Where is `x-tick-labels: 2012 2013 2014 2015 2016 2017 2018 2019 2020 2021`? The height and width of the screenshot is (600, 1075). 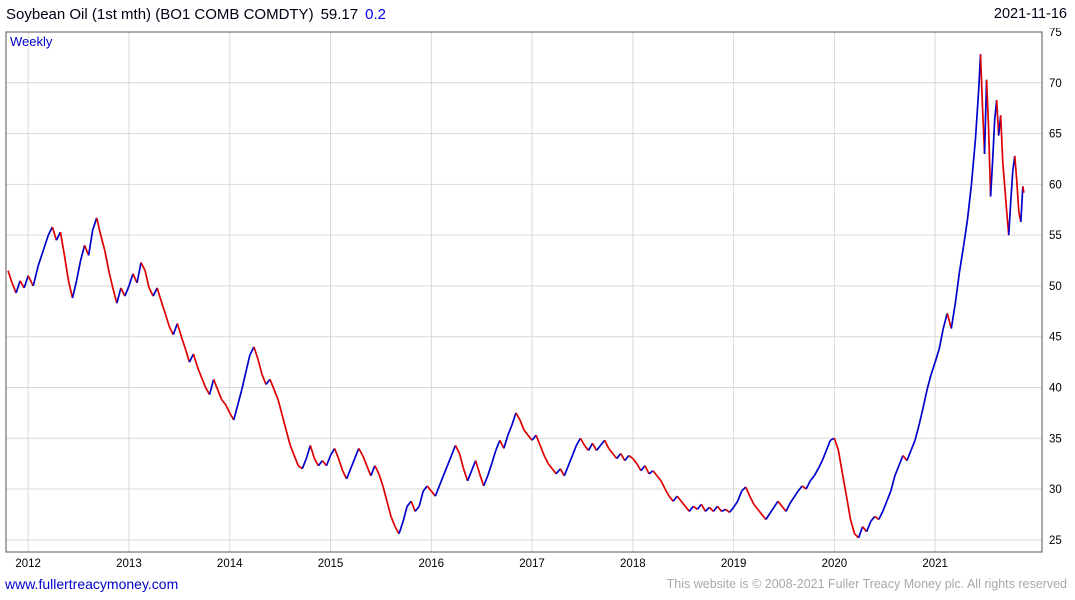 x-tick-labels: 2012 2013 2014 2015 2016 2017 2018 2019 2020 2021 is located at coordinates (481, 564).